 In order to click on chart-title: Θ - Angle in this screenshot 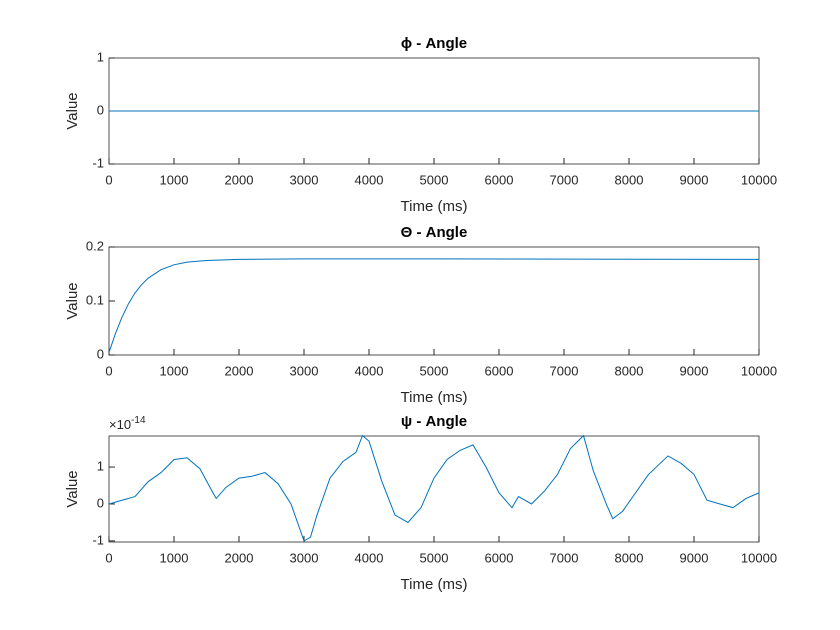, I will do `click(434, 232)`.